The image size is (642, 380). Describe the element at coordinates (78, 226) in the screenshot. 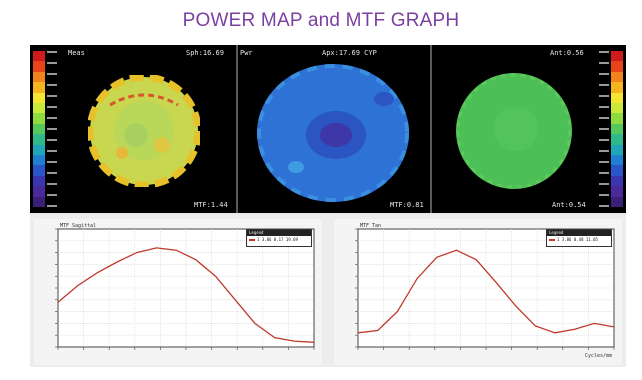

I see `chart-title: MTF Sagittal` at that location.